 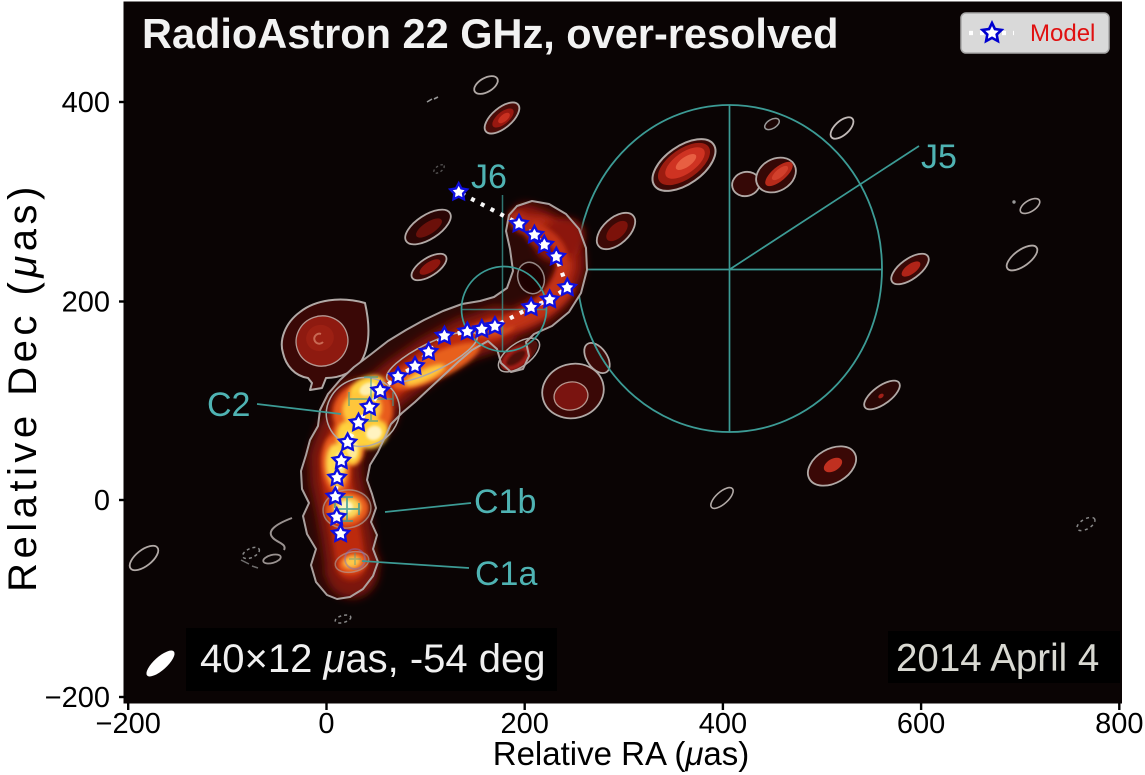 I want to click on svg-text: Relative Dec (μas), so click(x=23, y=387).